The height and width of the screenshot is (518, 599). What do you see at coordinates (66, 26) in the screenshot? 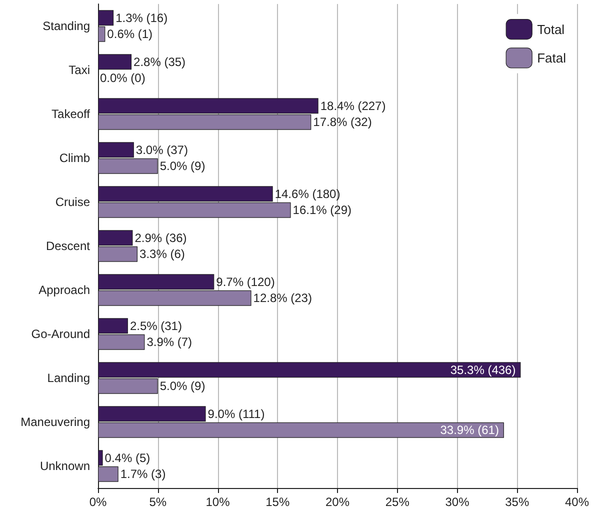
I see `y-tick-label: Standing` at bounding box center [66, 26].